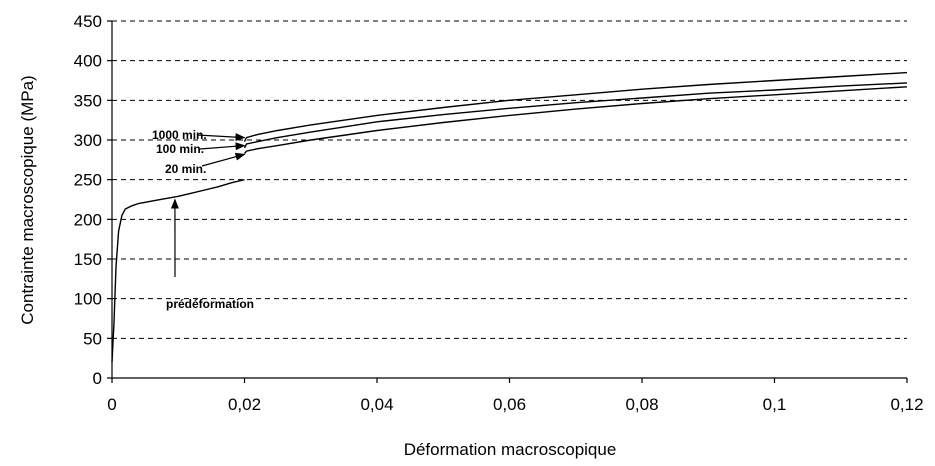 The image size is (935, 466). I want to click on y-tick-label-2: 100, so click(88, 299).